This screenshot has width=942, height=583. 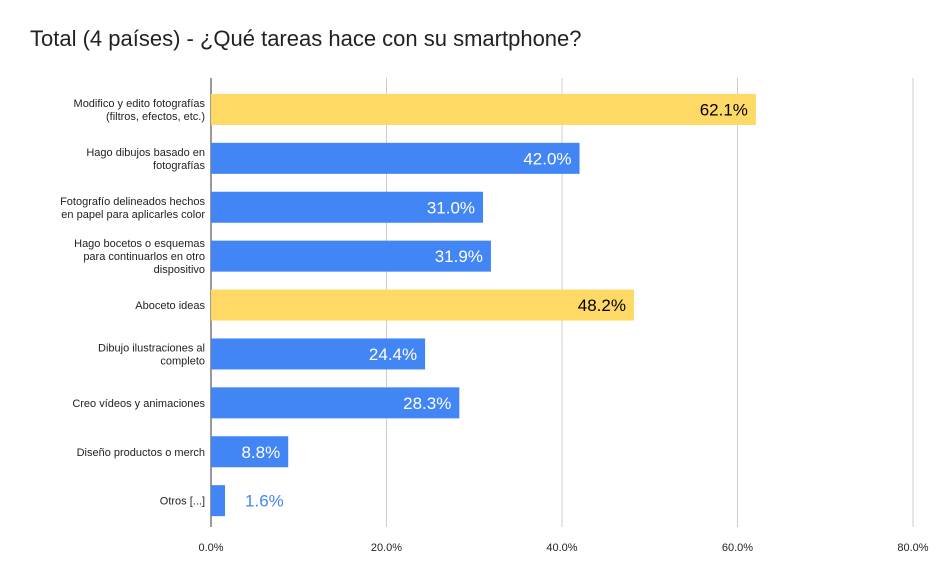 What do you see at coordinates (459, 256) in the screenshot?
I see `data-label: 31.9%` at bounding box center [459, 256].